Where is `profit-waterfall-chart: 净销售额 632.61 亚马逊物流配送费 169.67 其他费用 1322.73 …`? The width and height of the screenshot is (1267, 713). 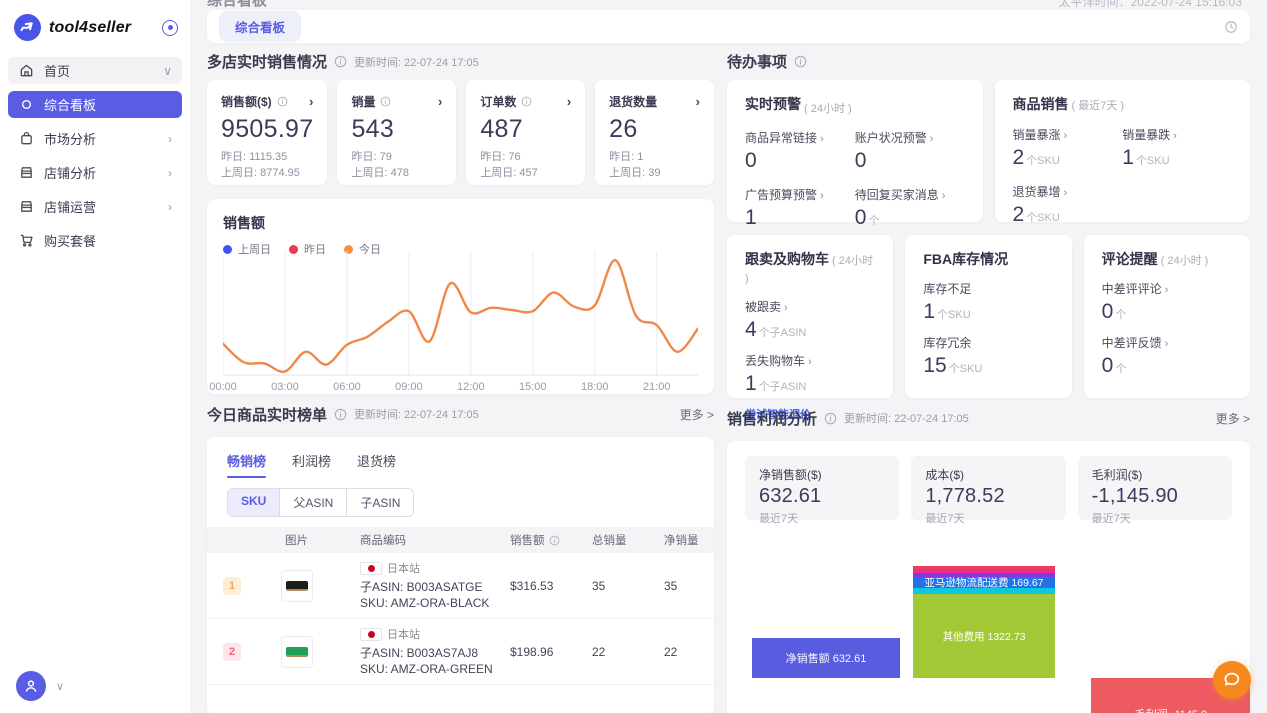
profit-waterfall-chart: 净销售额 632.61 亚马逊物流配送费 169.67 其他费用 1322.73 … is located at coordinates (997, 625).